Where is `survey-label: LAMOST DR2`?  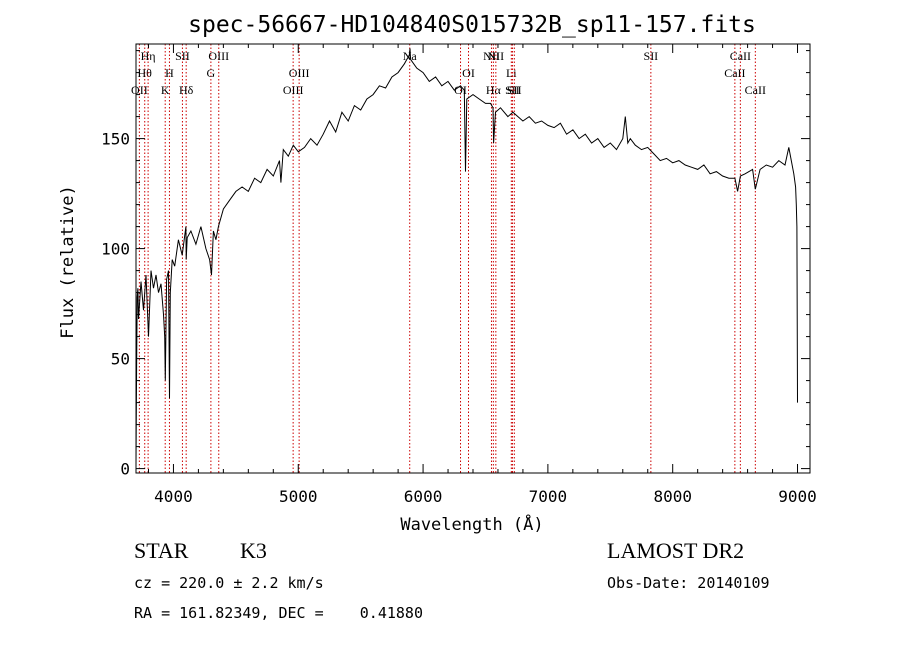
survey-label: LAMOST DR2 is located at coordinates (676, 550).